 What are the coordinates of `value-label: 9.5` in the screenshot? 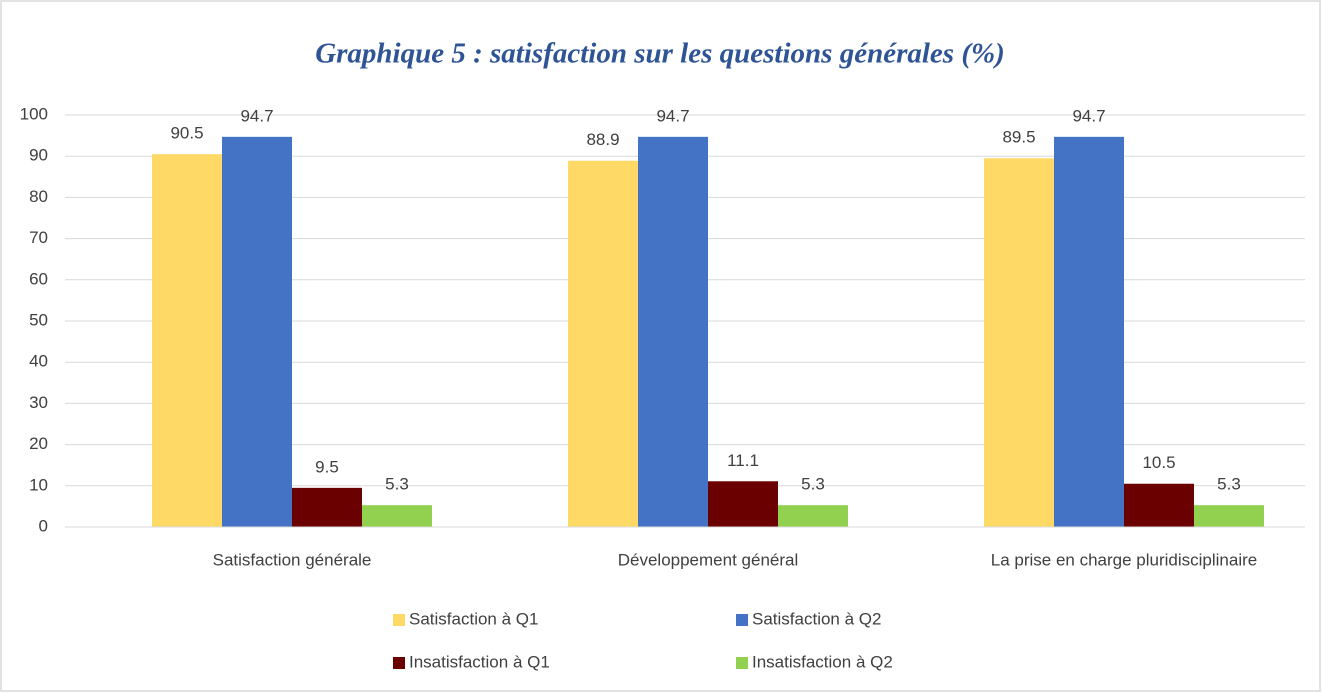 It's located at (327, 466).